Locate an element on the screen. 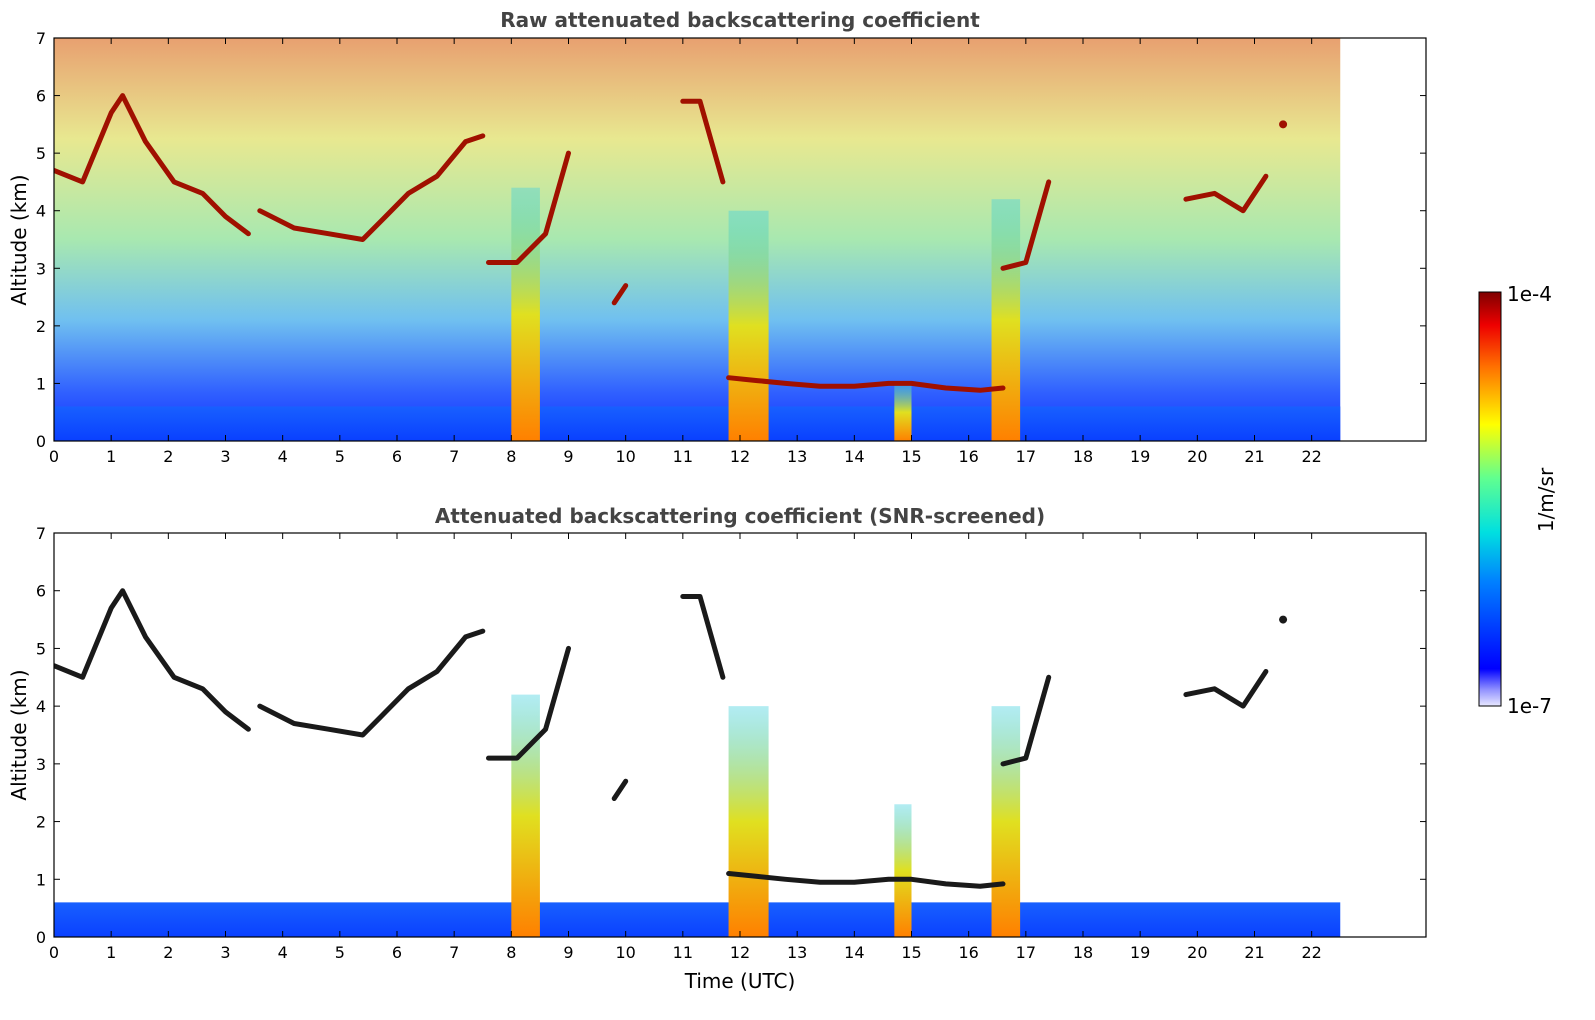  raw-x-tick-label: 20 is located at coordinates (1197, 456).